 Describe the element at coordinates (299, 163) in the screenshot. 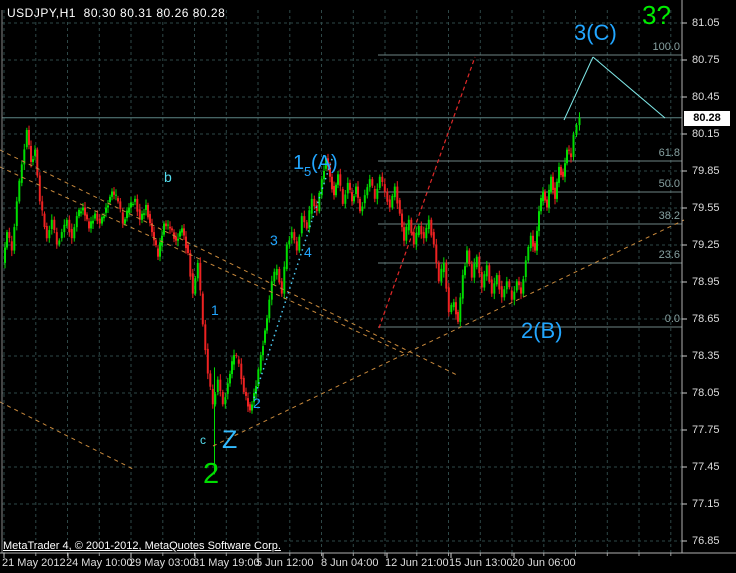

I see `wave-1A-1: 1` at that location.